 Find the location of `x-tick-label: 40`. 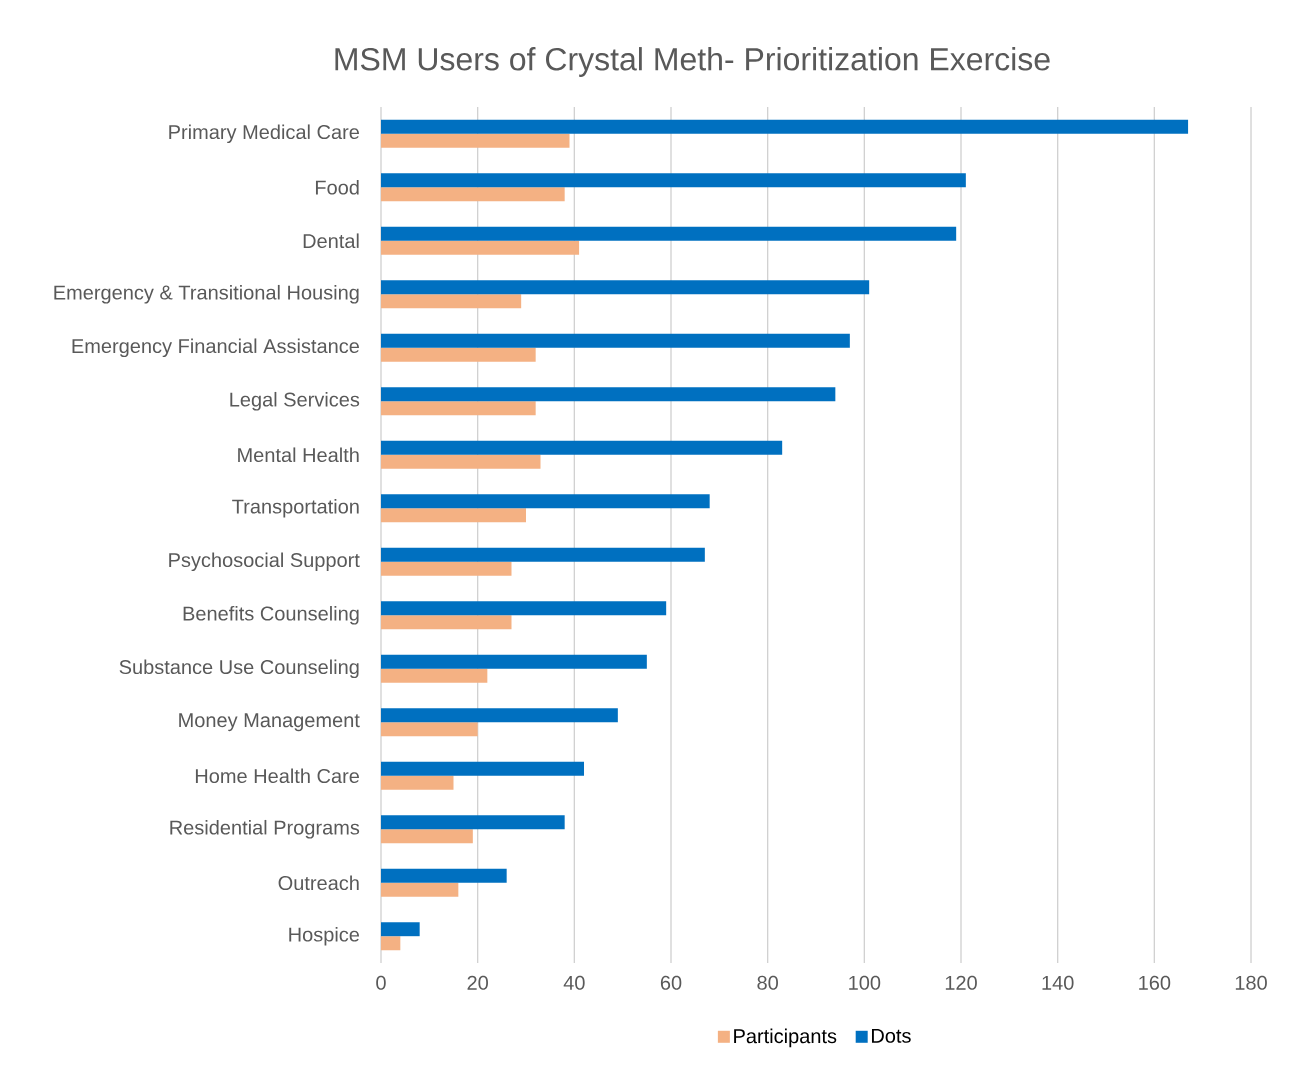

x-tick-label: 40 is located at coordinates (574, 982).